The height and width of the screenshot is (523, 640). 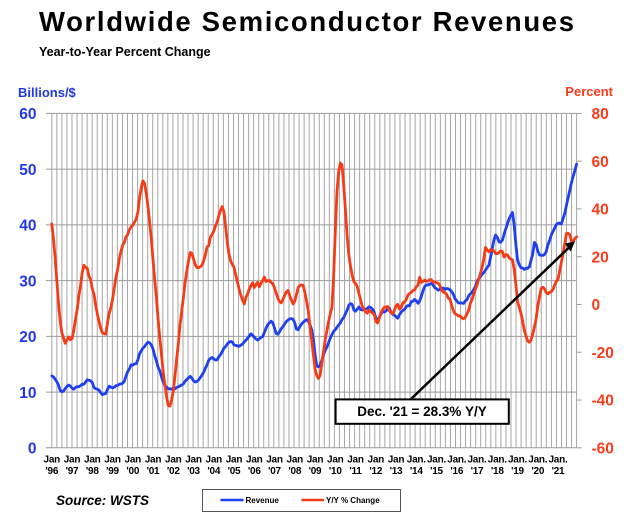 I want to click on svg-text: '02, so click(x=173, y=471).